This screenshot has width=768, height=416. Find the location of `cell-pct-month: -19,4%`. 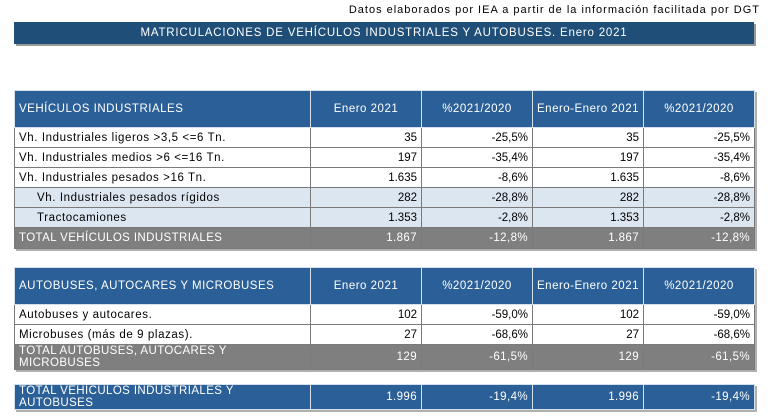

cell-pct-month: -19,4% is located at coordinates (477, 397).